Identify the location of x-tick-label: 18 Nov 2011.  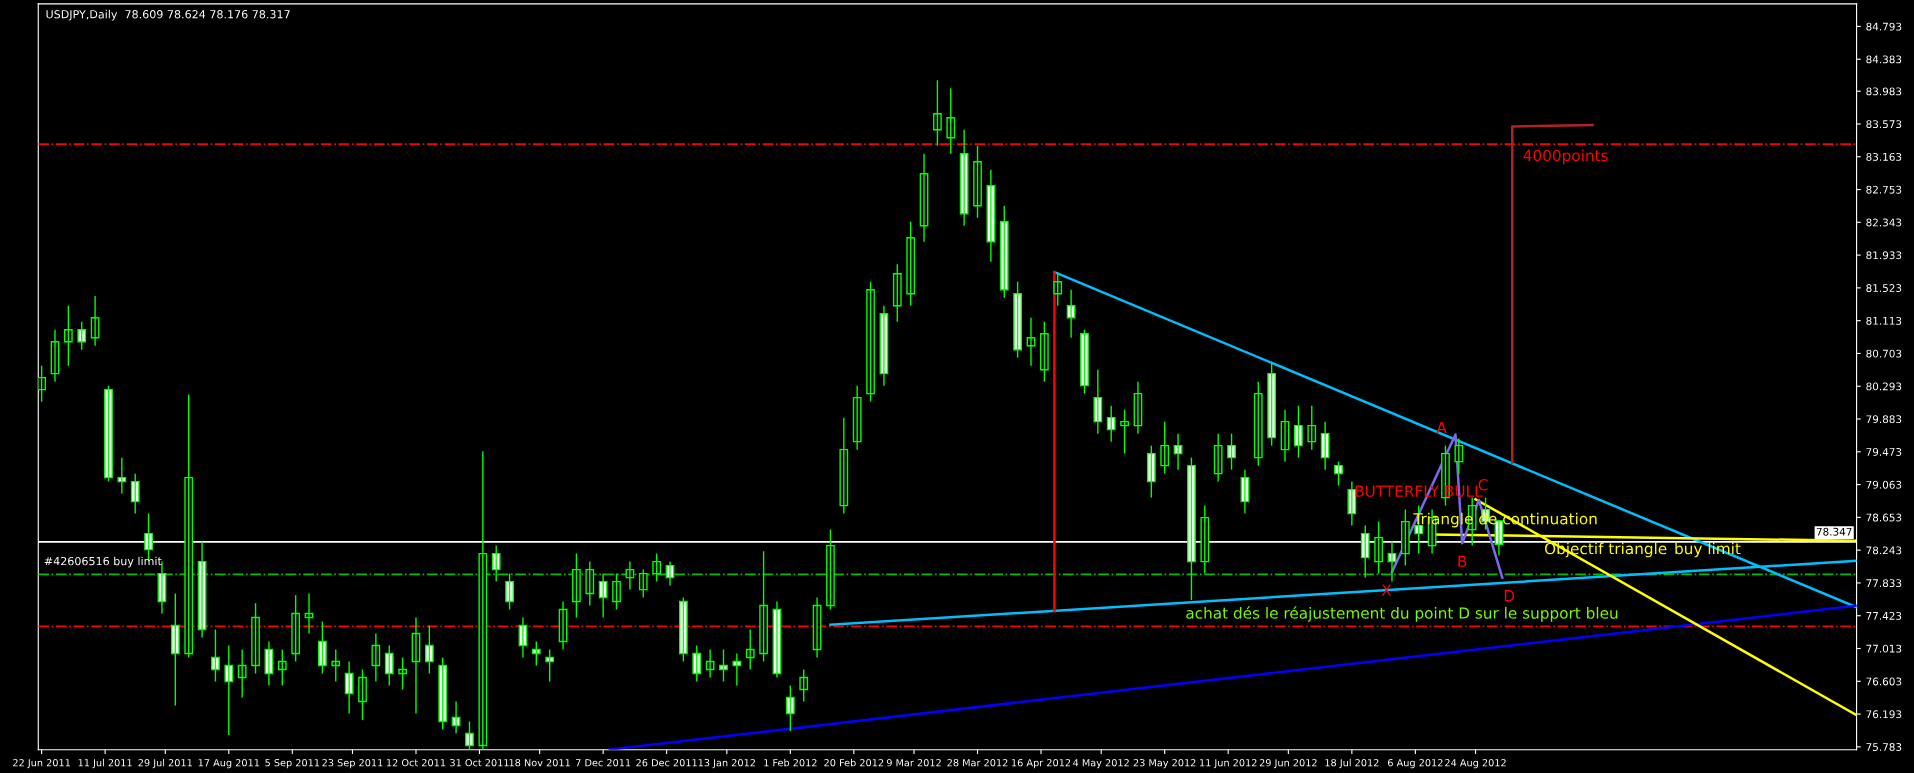
(539, 763).